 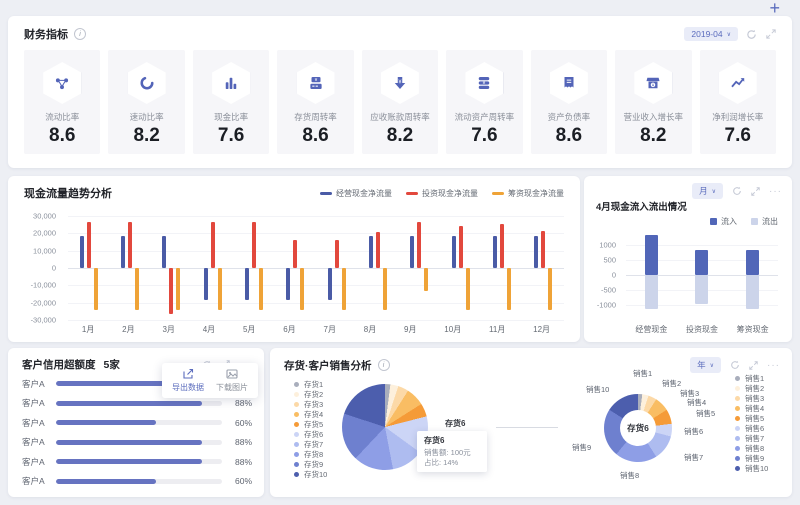 What do you see at coordinates (774, 9) in the screenshot?
I see `add-widget-button: +` at bounding box center [774, 9].